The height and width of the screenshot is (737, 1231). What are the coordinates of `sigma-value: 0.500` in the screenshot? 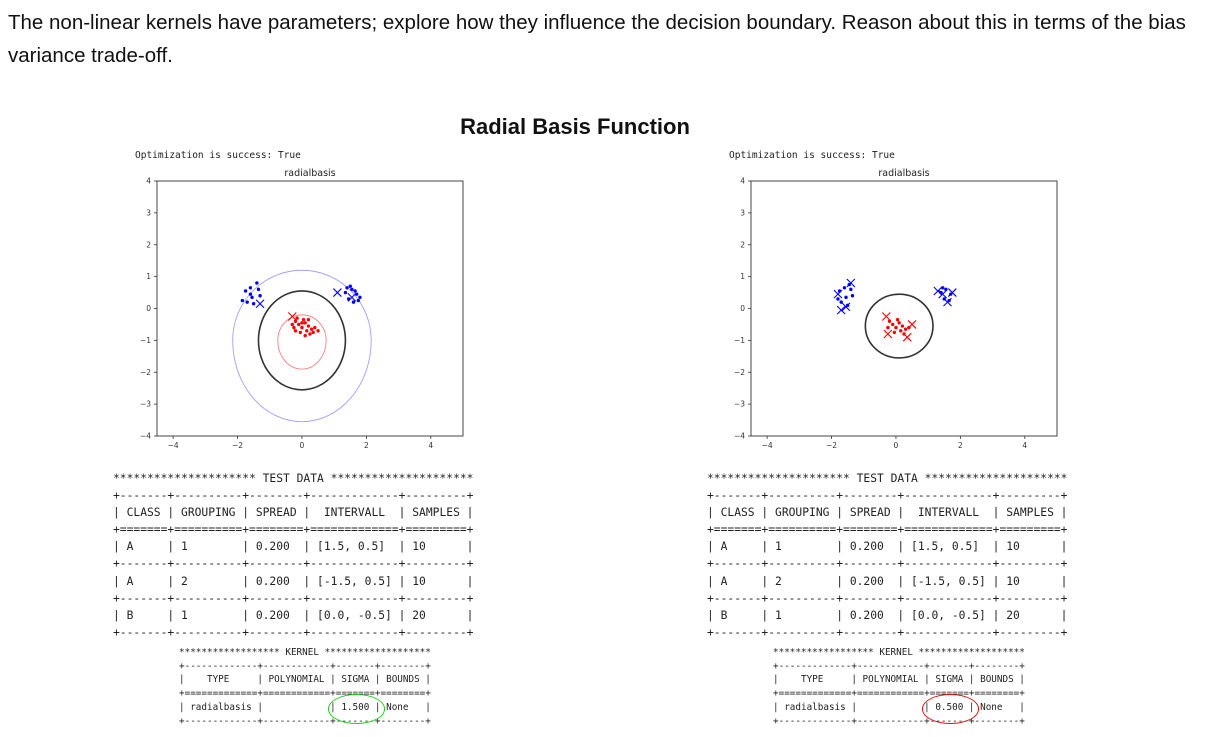 It's located at (949, 707).